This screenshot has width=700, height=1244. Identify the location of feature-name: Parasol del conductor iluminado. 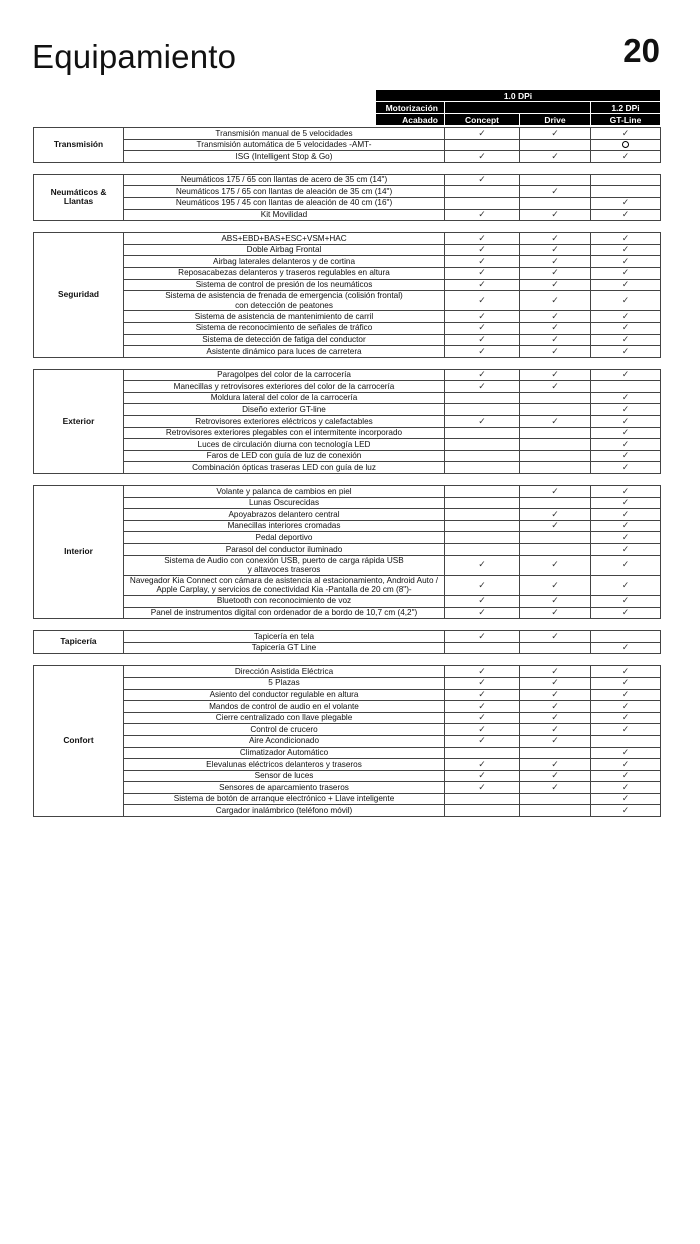
(284, 549).